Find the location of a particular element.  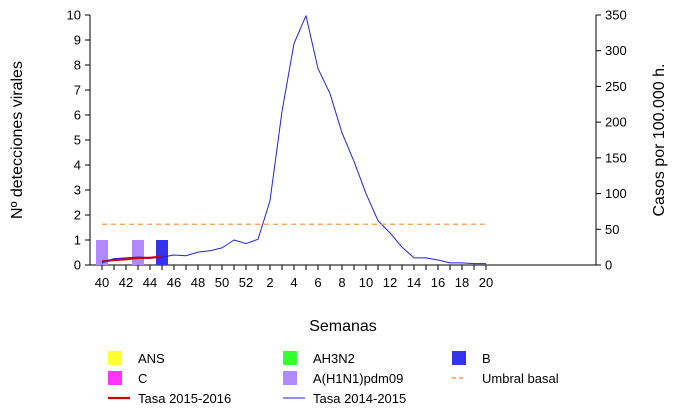

left-y-tick-label: 9 is located at coordinates (77, 40).